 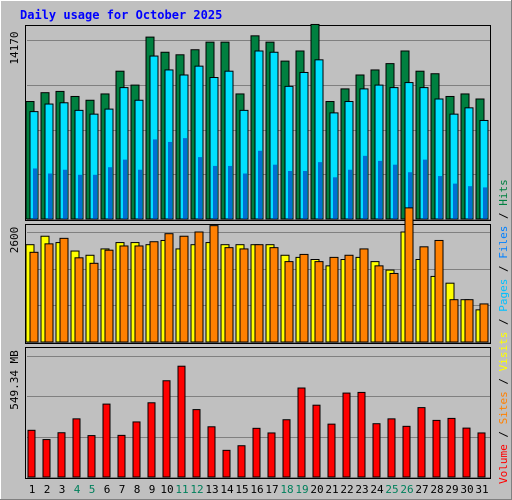 What do you see at coordinates (451, 489) in the screenshot?
I see `day-label-29: 29` at bounding box center [451, 489].